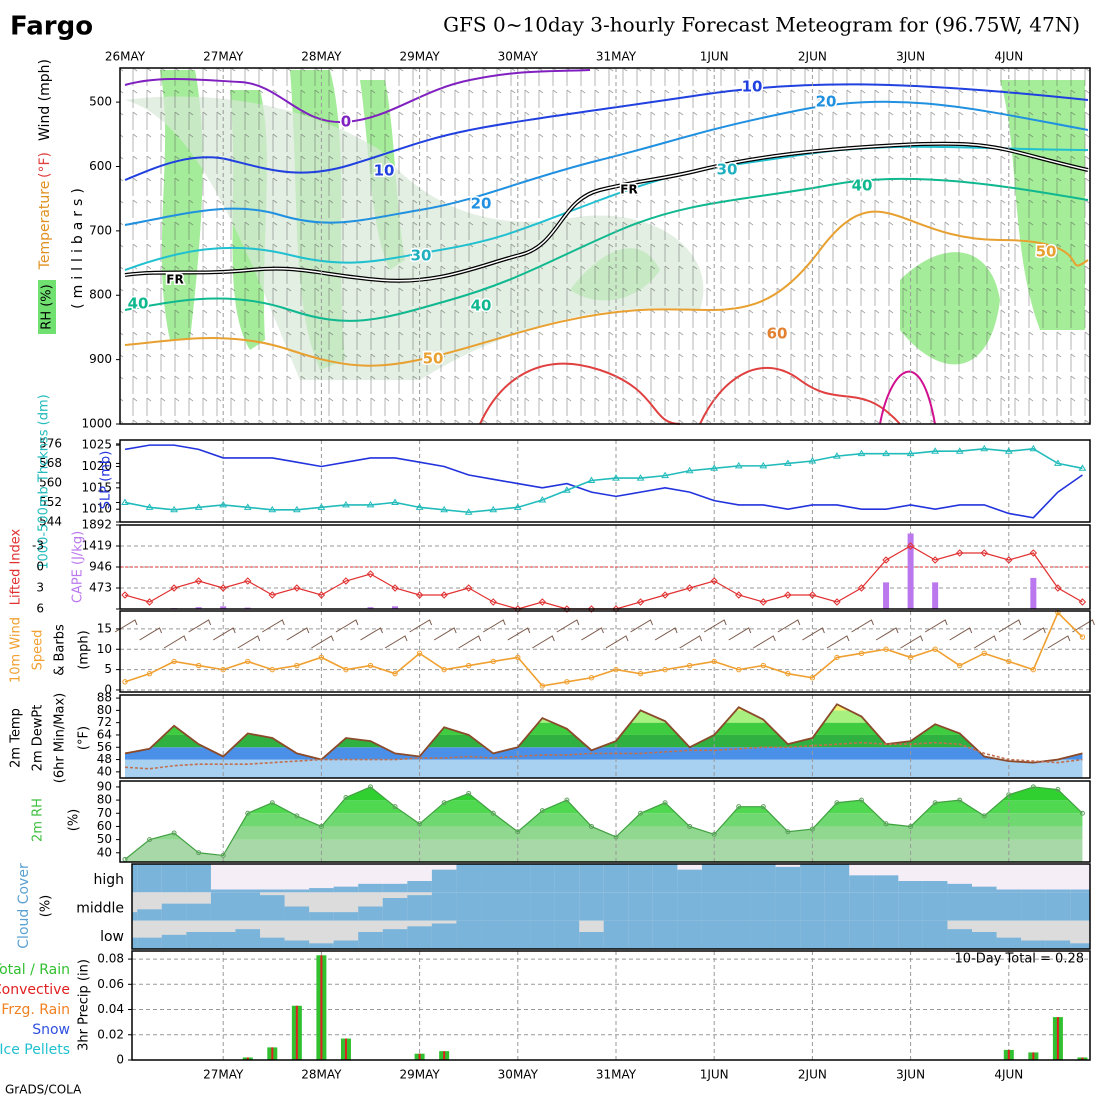 The image size is (1100, 1100). Describe the element at coordinates (104, 722) in the screenshot. I see `y-tick-label: 72` at that location.